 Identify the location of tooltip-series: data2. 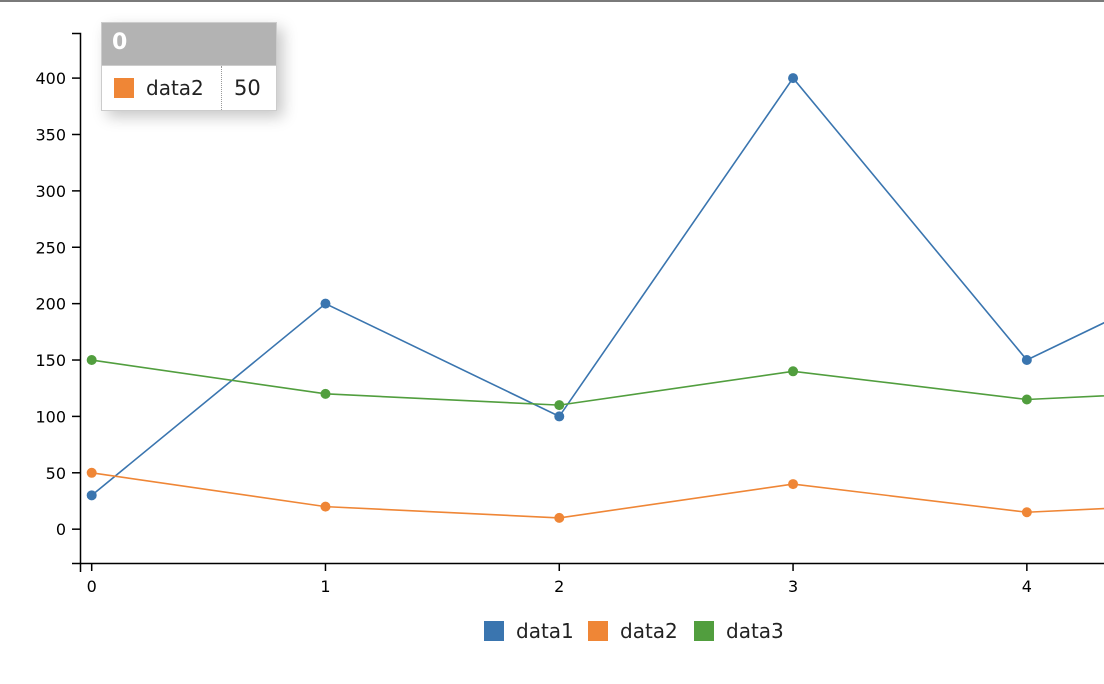
(162, 88).